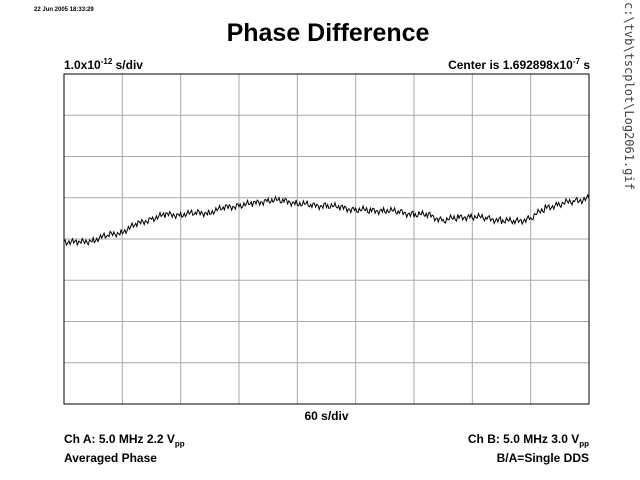 The width and height of the screenshot is (640, 480). What do you see at coordinates (326, 220) in the screenshot?
I see `phase-trace` at bounding box center [326, 220].